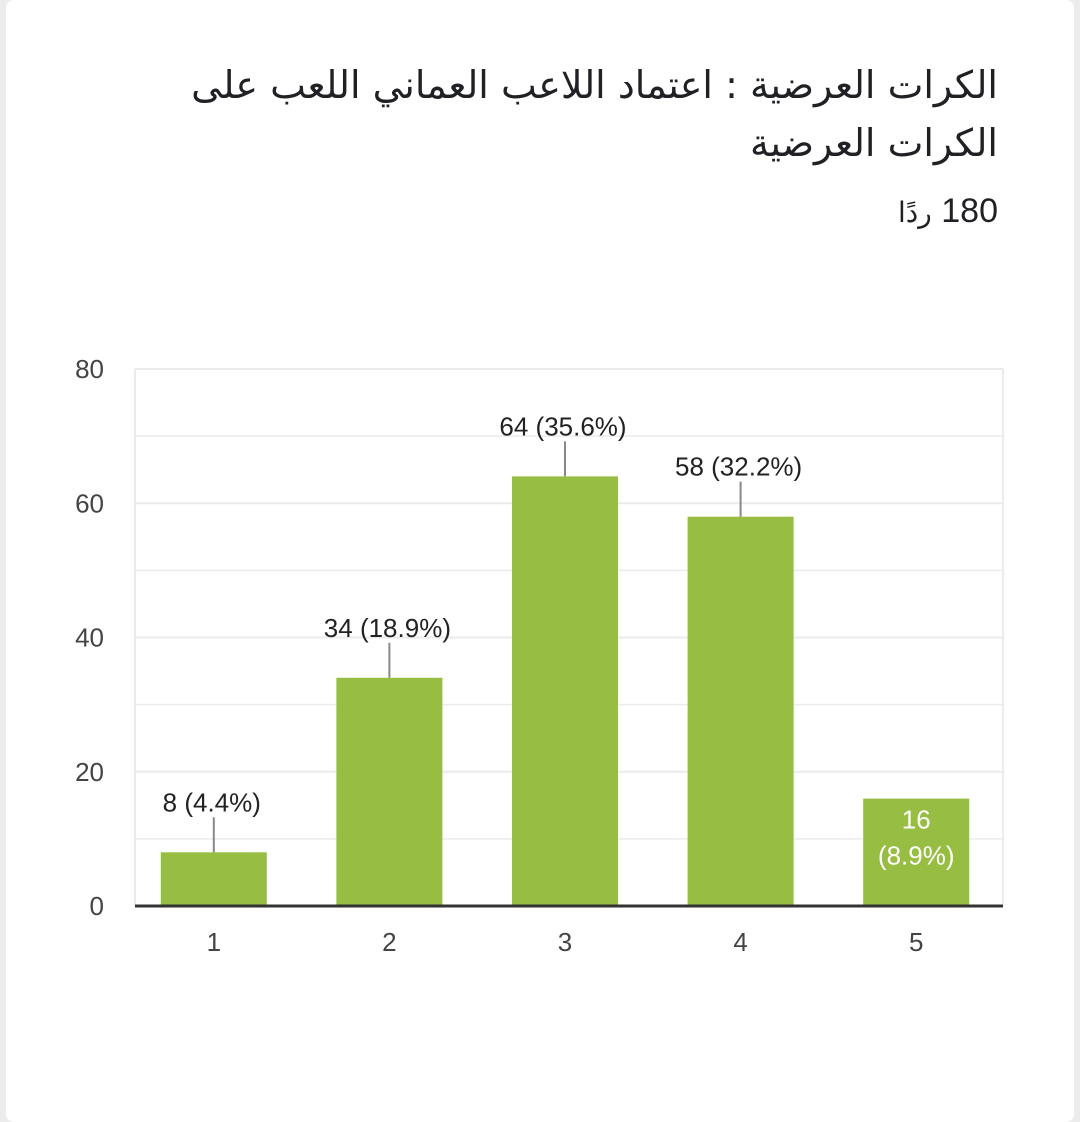 The width and height of the screenshot is (1080, 1122). I want to click on y-tick-label: 80, so click(89, 369).